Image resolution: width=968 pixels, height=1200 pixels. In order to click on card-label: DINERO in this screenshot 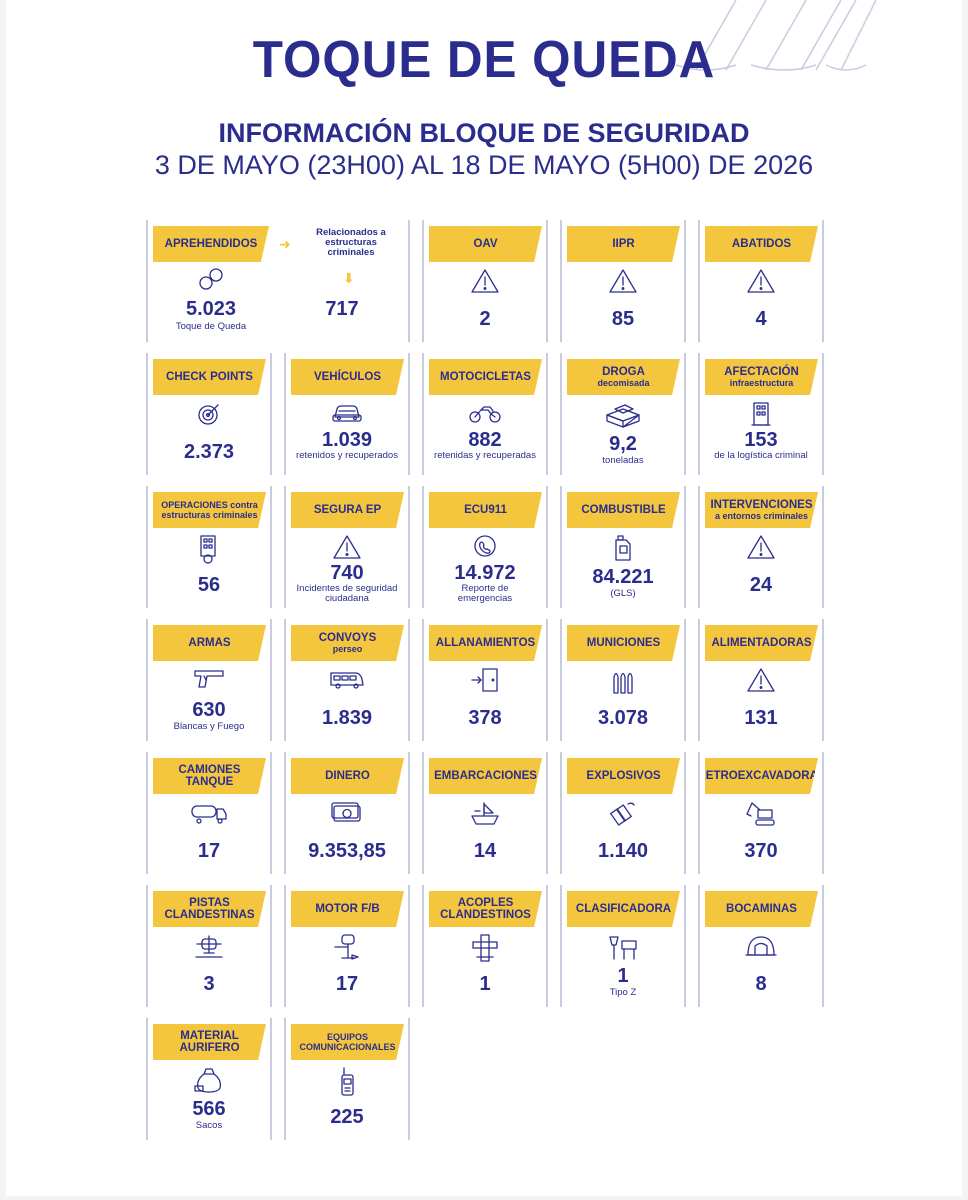, I will do `click(347, 776)`.